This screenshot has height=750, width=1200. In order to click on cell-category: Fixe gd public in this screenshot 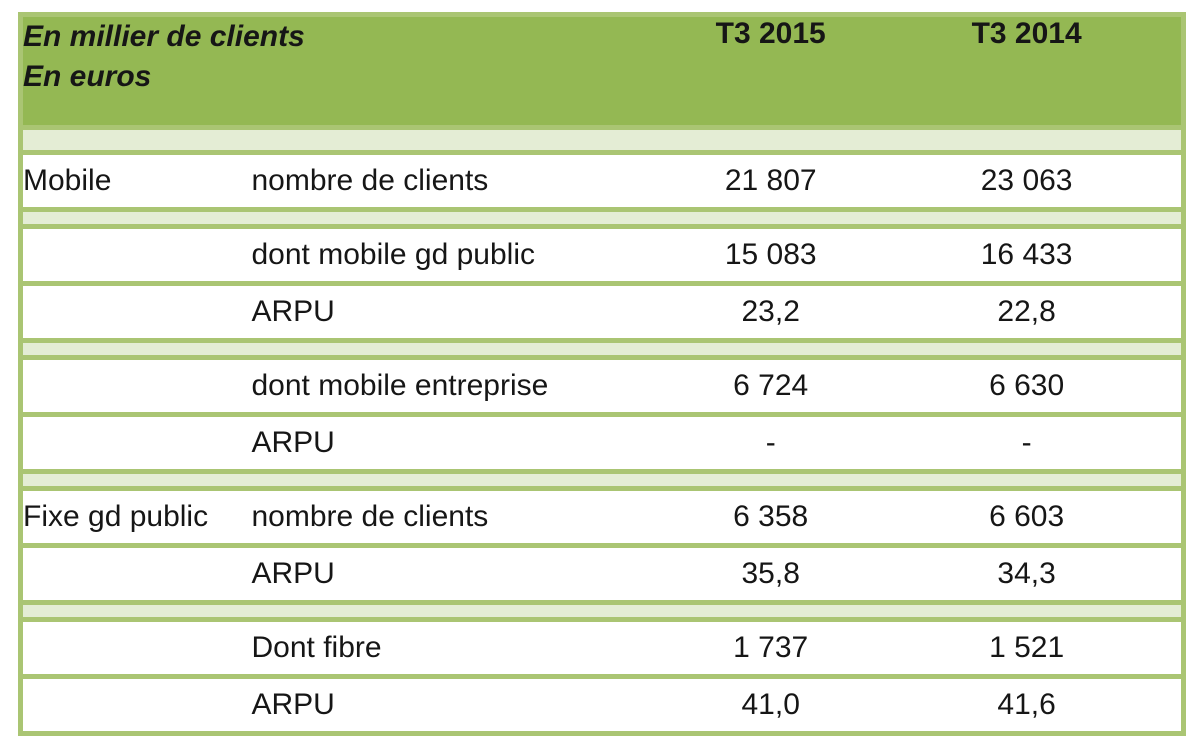, I will do `click(135, 517)`.